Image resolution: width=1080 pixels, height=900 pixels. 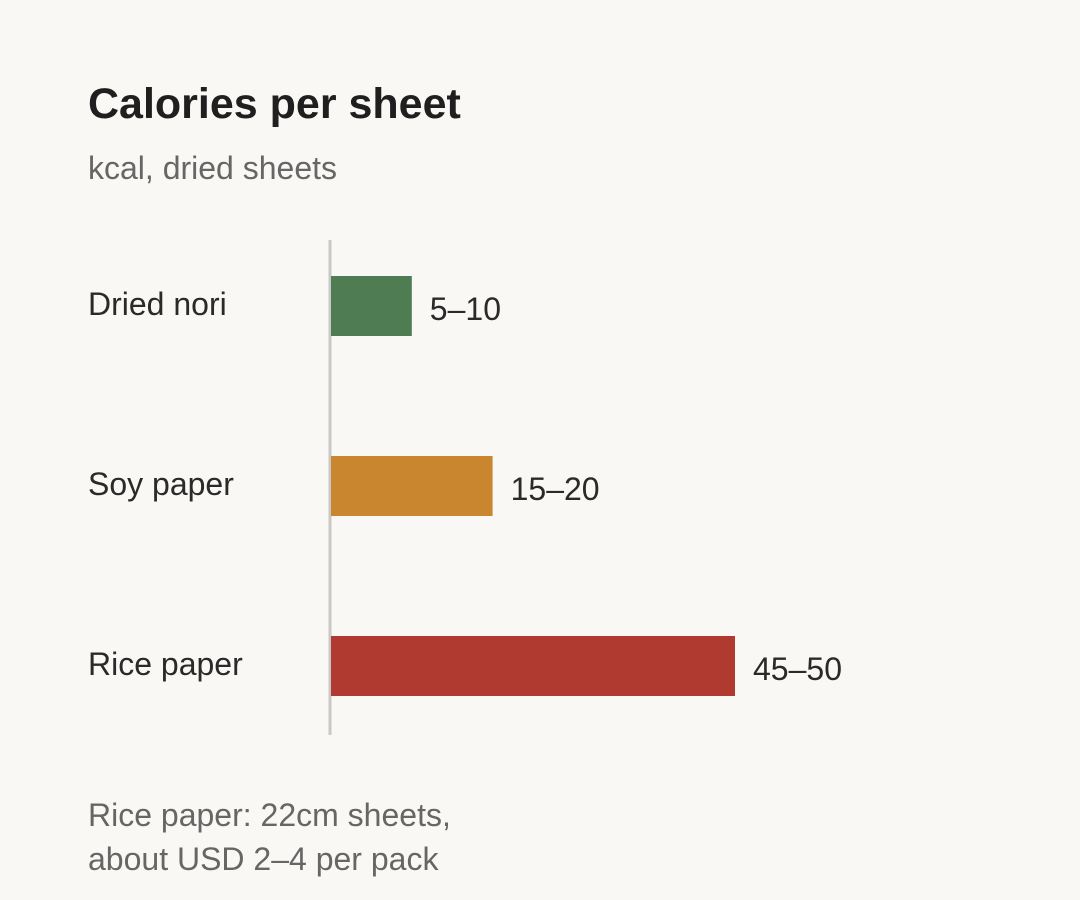 What do you see at coordinates (274, 104) in the screenshot?
I see `chart-title: Calories per sheet` at bounding box center [274, 104].